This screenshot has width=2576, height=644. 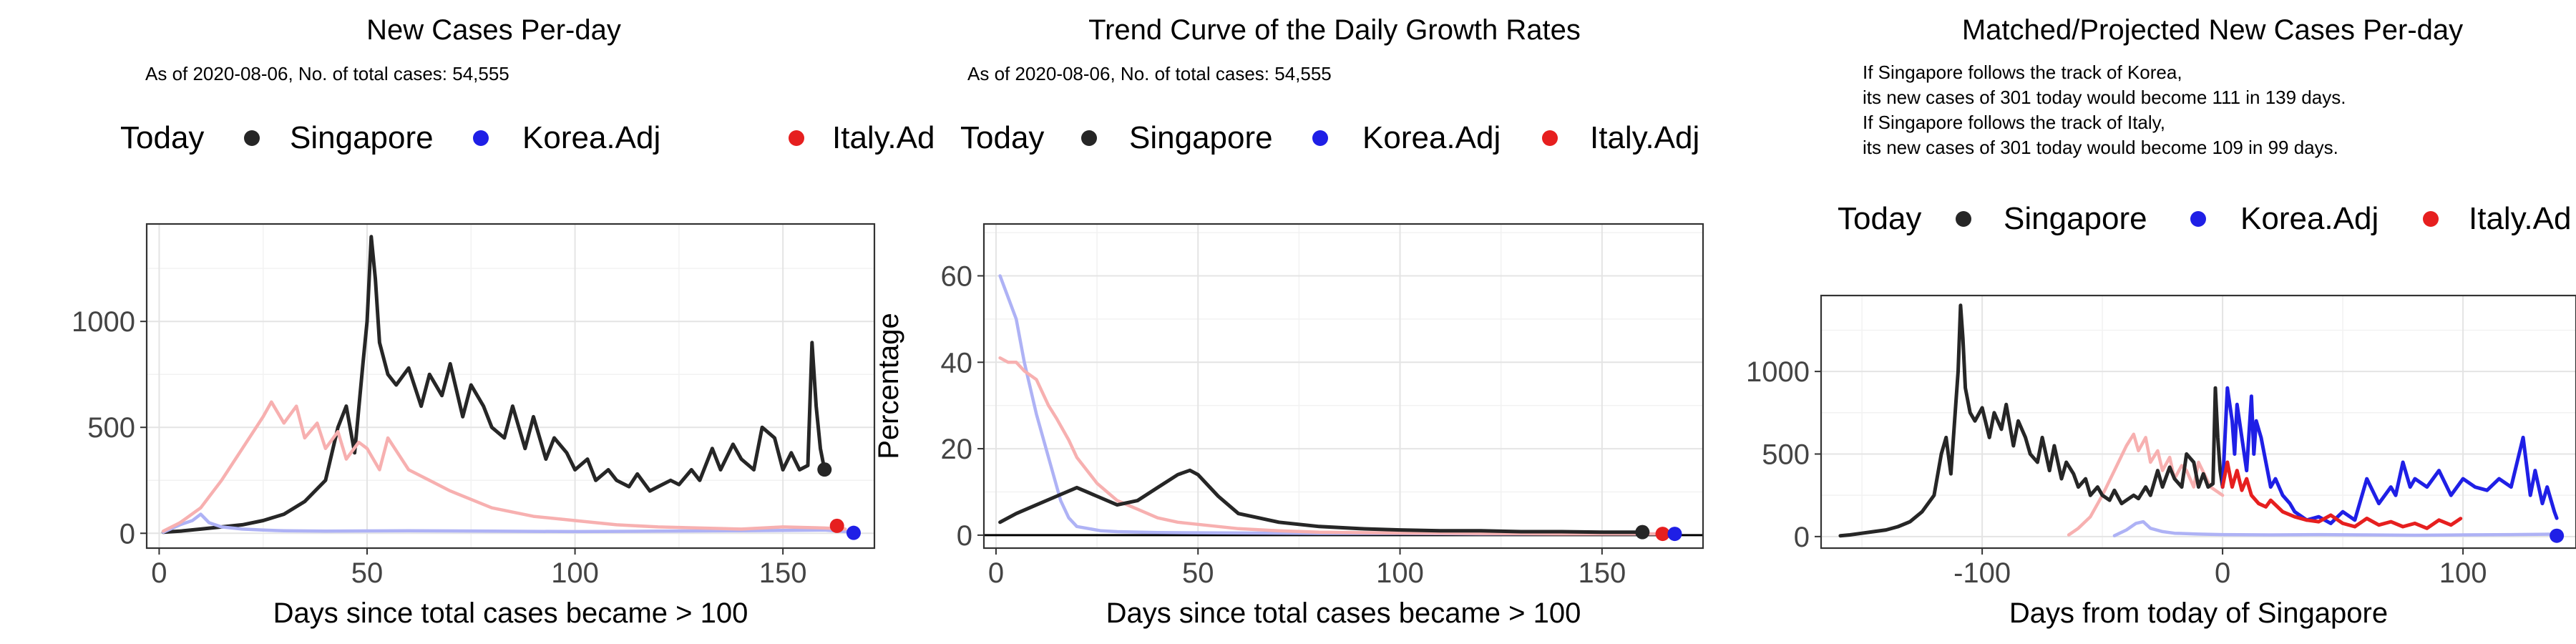 I want to click on chart-title: Trend Curve of the Daily Growth Rates, so click(x=1334, y=30).